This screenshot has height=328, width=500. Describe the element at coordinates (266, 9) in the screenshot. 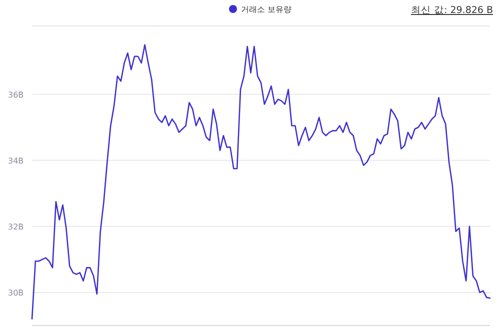

I see `legend-label: 거래소 보유량` at that location.